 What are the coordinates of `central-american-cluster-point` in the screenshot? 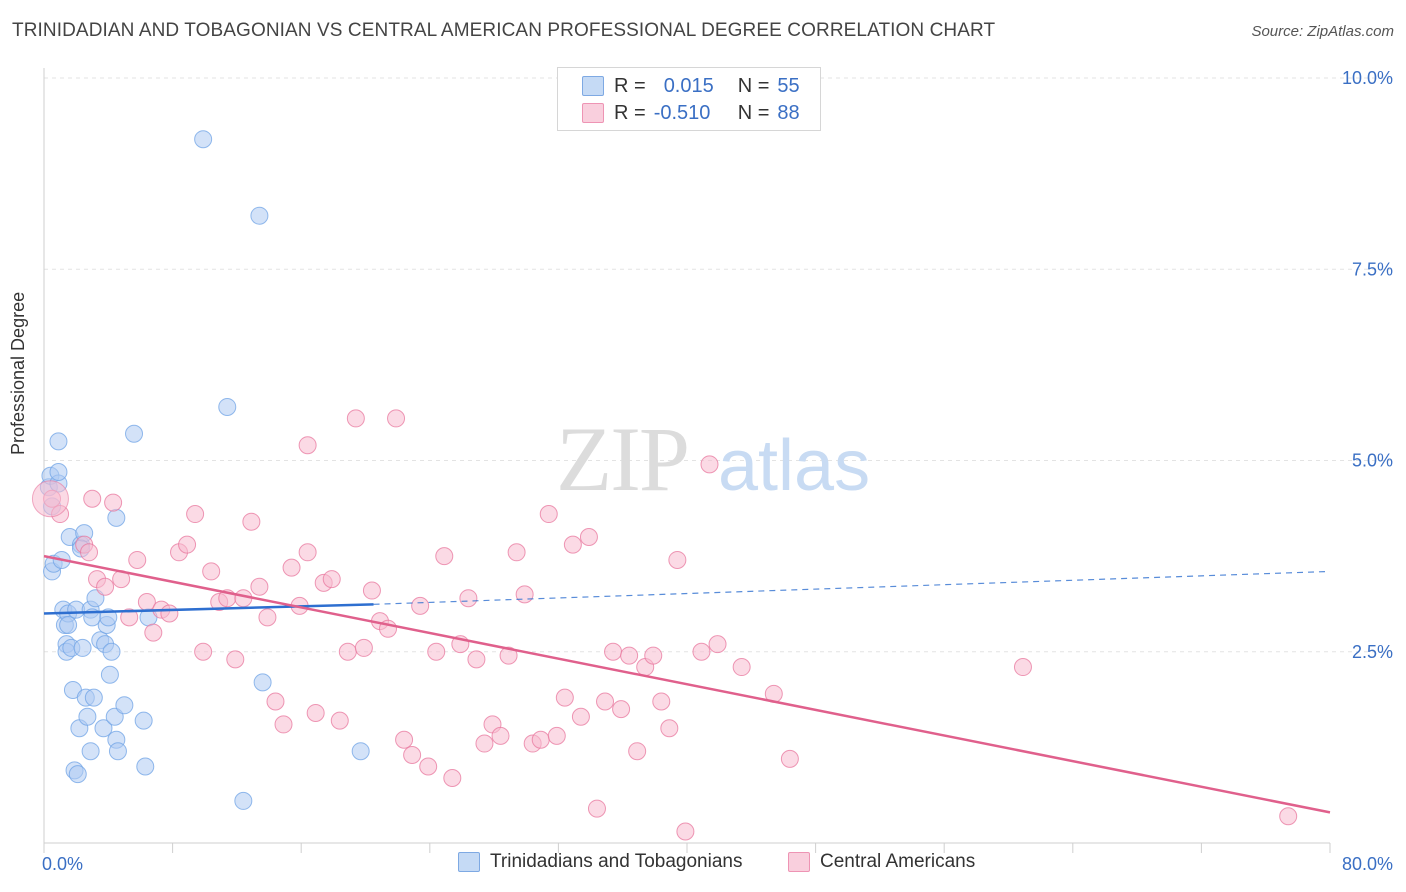 It's located at (50, 499).